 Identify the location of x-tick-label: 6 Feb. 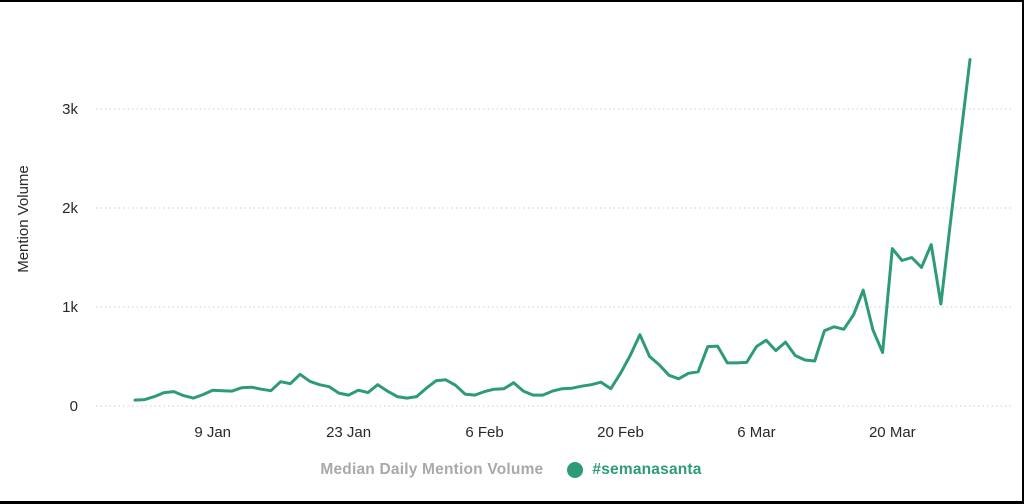
(484, 432).